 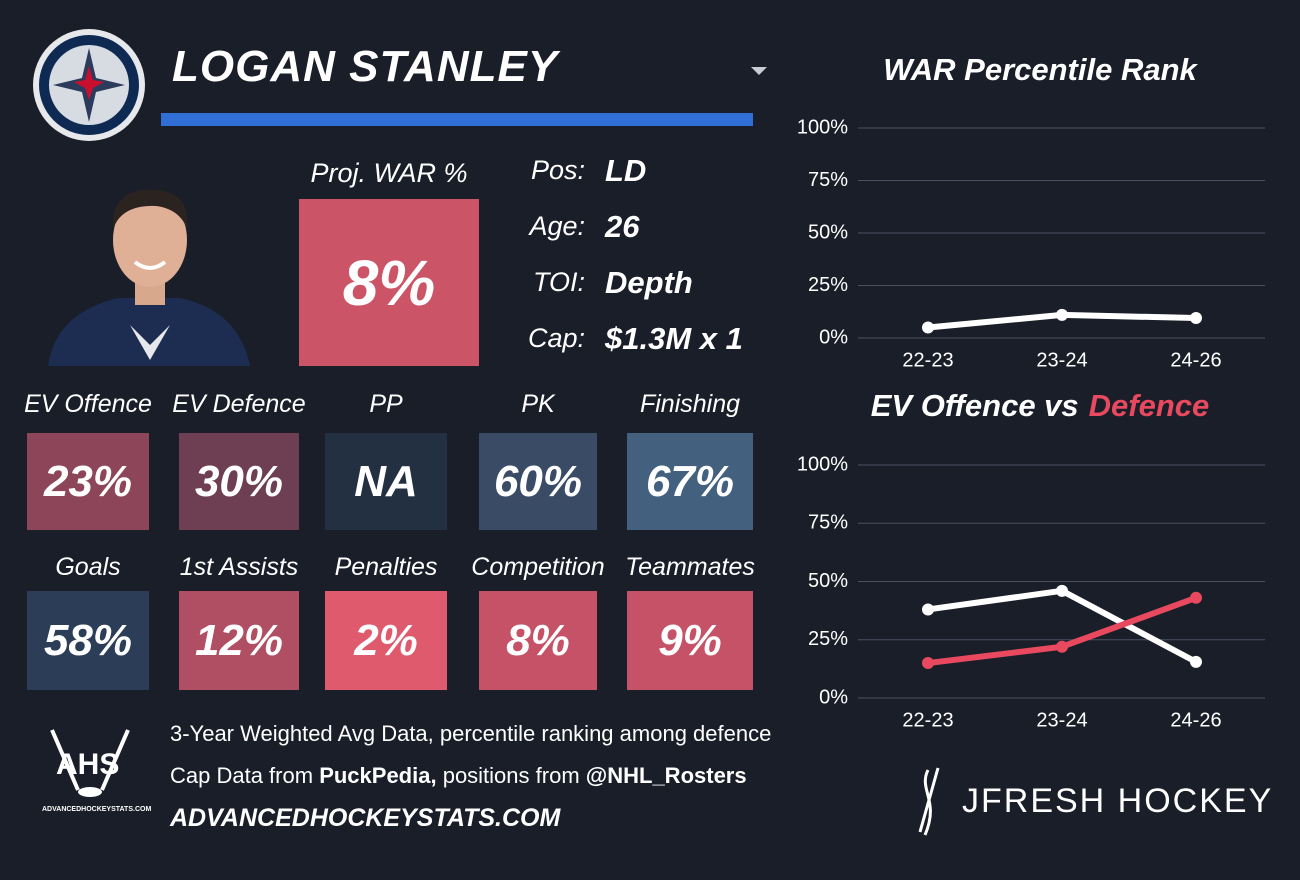 I want to click on text: positions from, so click(x=511, y=775).